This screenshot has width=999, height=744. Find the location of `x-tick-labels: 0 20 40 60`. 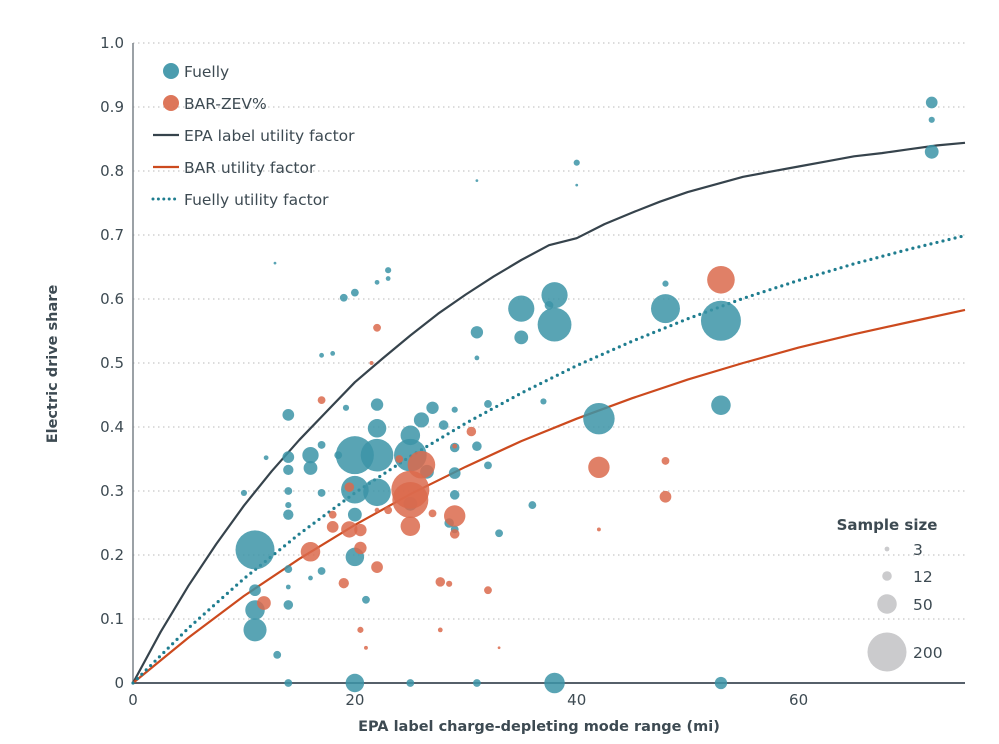

x-tick-labels: 0 20 40 60 is located at coordinates (468, 700).